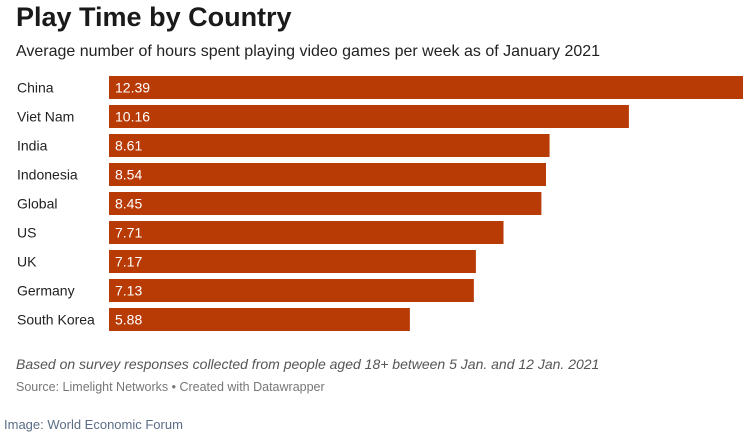 This screenshot has width=751, height=436. What do you see at coordinates (56, 320) in the screenshot?
I see `category-label: South Korea` at bounding box center [56, 320].